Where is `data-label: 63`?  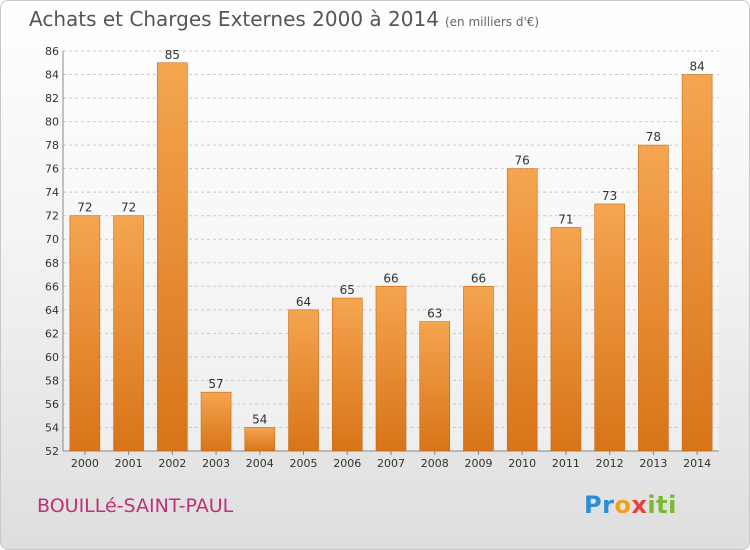
data-label: 63 is located at coordinates (434, 314).